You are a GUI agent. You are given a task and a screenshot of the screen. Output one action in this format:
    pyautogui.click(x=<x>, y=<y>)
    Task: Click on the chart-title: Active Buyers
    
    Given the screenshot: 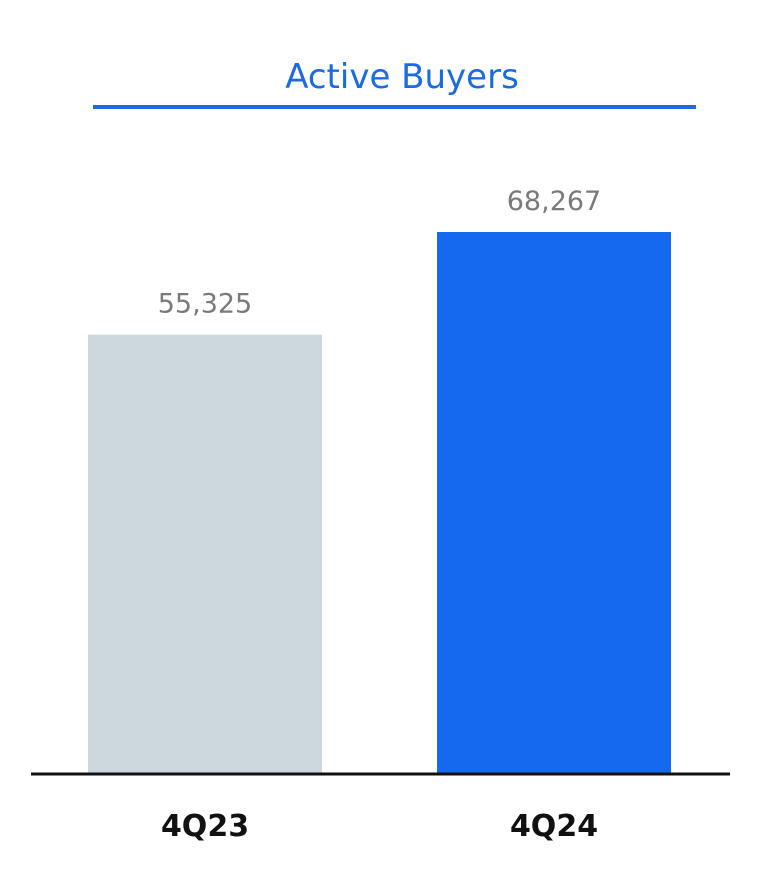 What is the action you would take?
    pyautogui.click(x=402, y=77)
    